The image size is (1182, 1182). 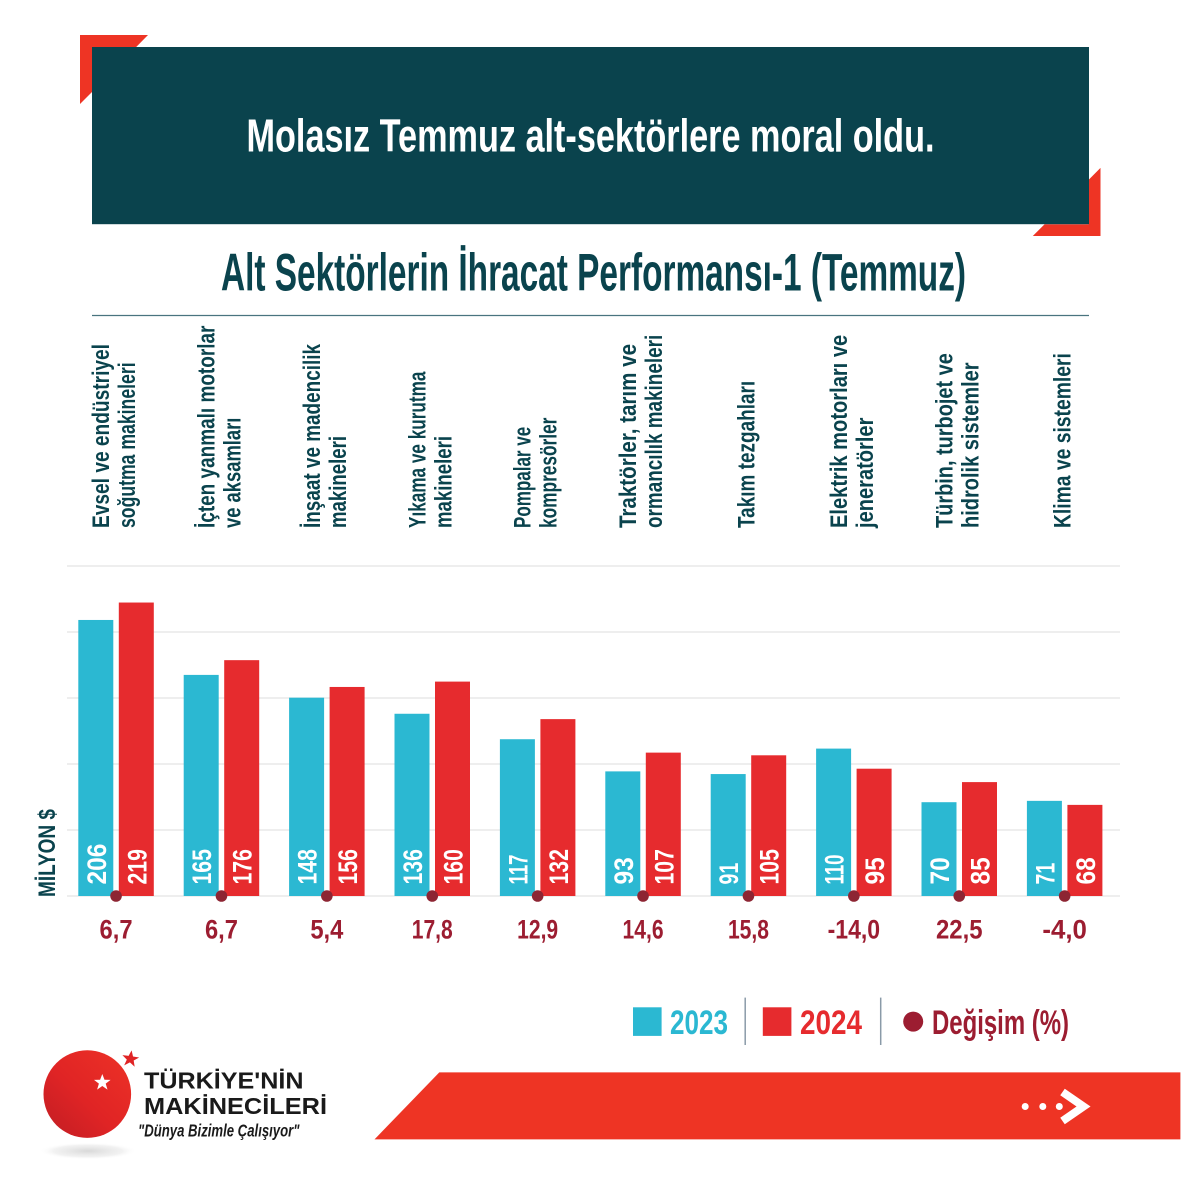 What do you see at coordinates (312, 435) in the screenshot?
I see `svg-text: İnşaat ve madencilik` at bounding box center [312, 435].